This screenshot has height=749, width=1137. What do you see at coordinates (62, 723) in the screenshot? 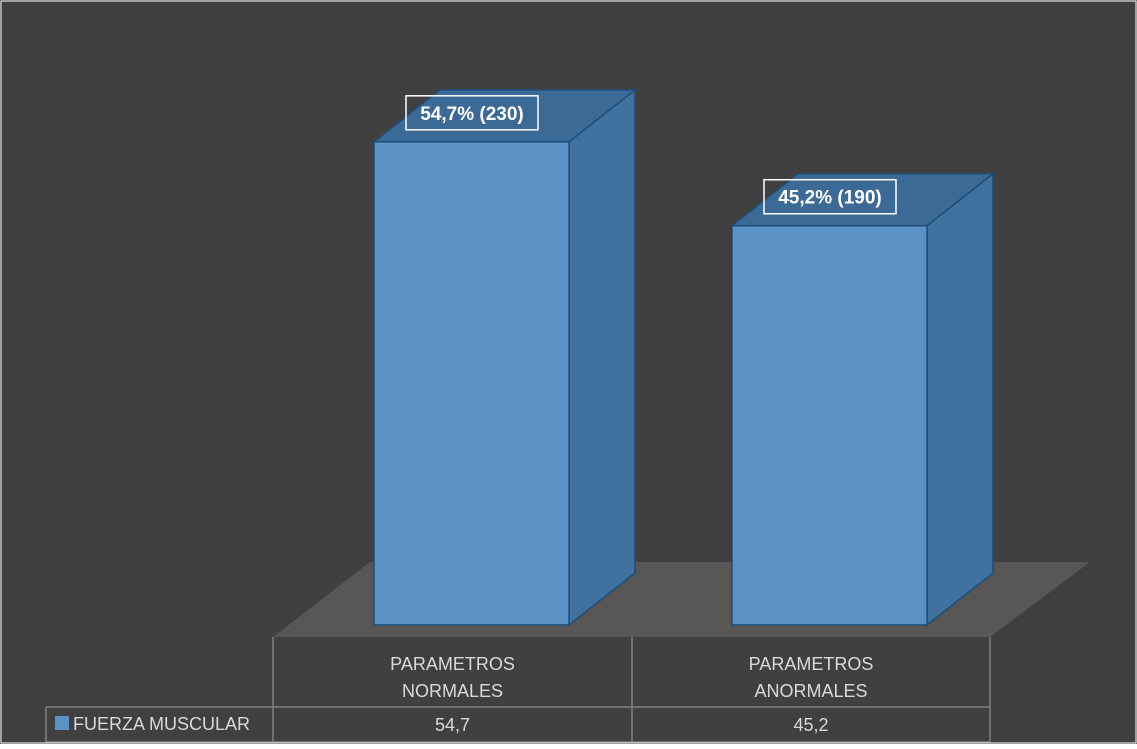
I see `legend-key` at bounding box center [62, 723].